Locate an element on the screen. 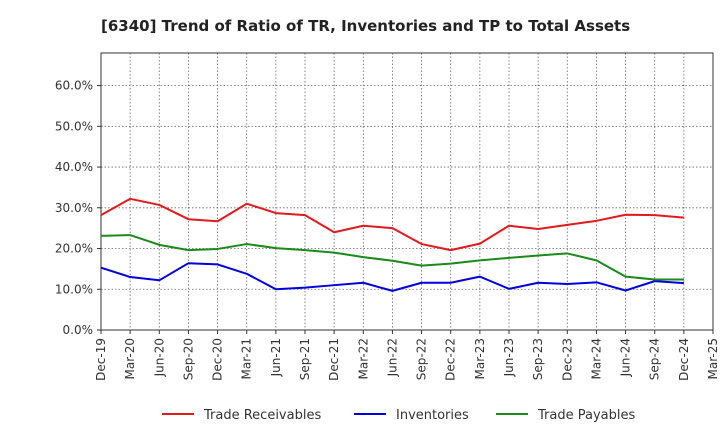 This screenshot has height=440, width=720. x-tick-label: Dec-19 is located at coordinates (101, 359).